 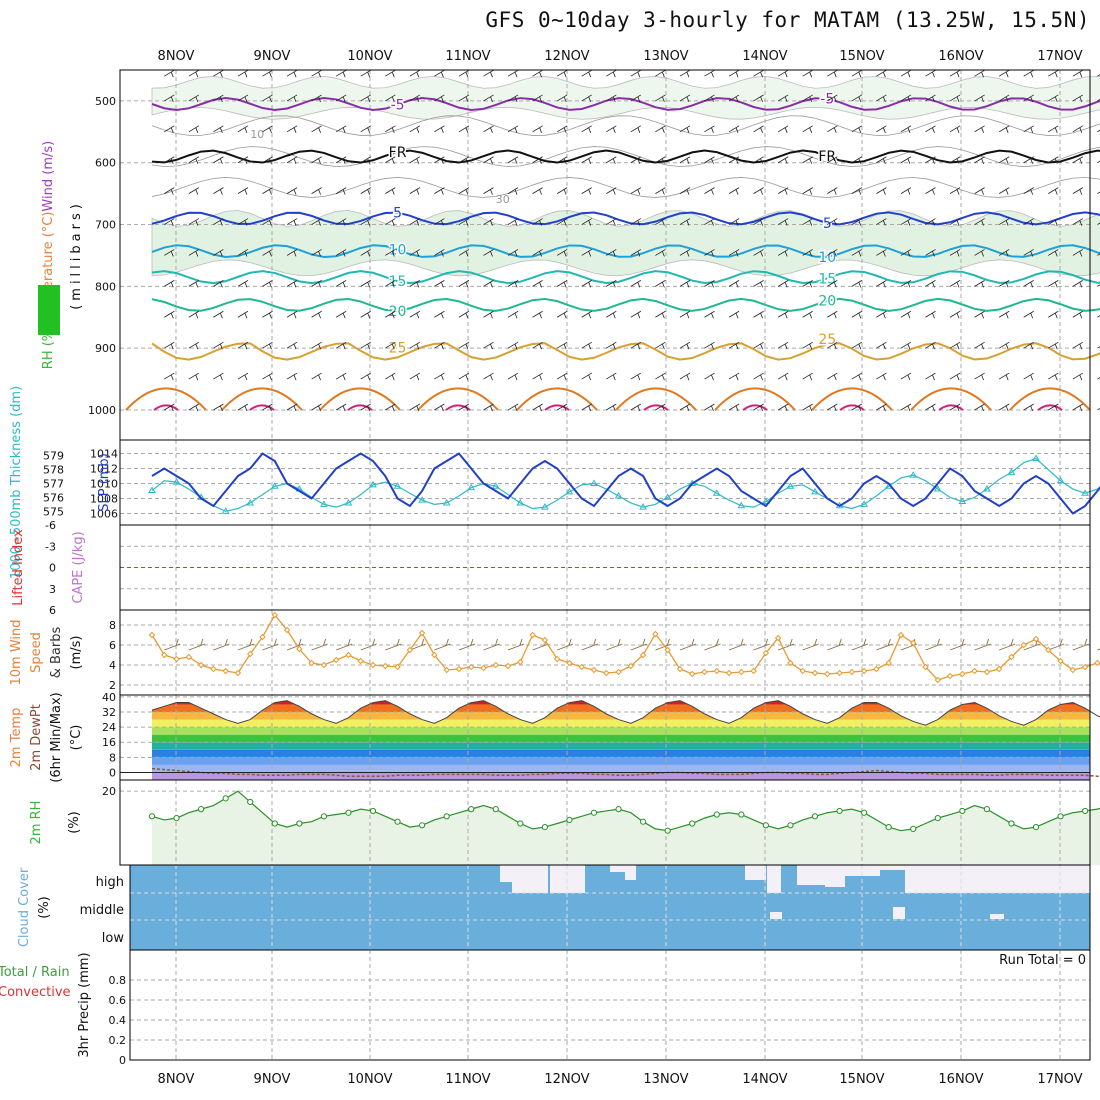 I want to click on slp-tick-label: 1014, so click(x=104, y=454).